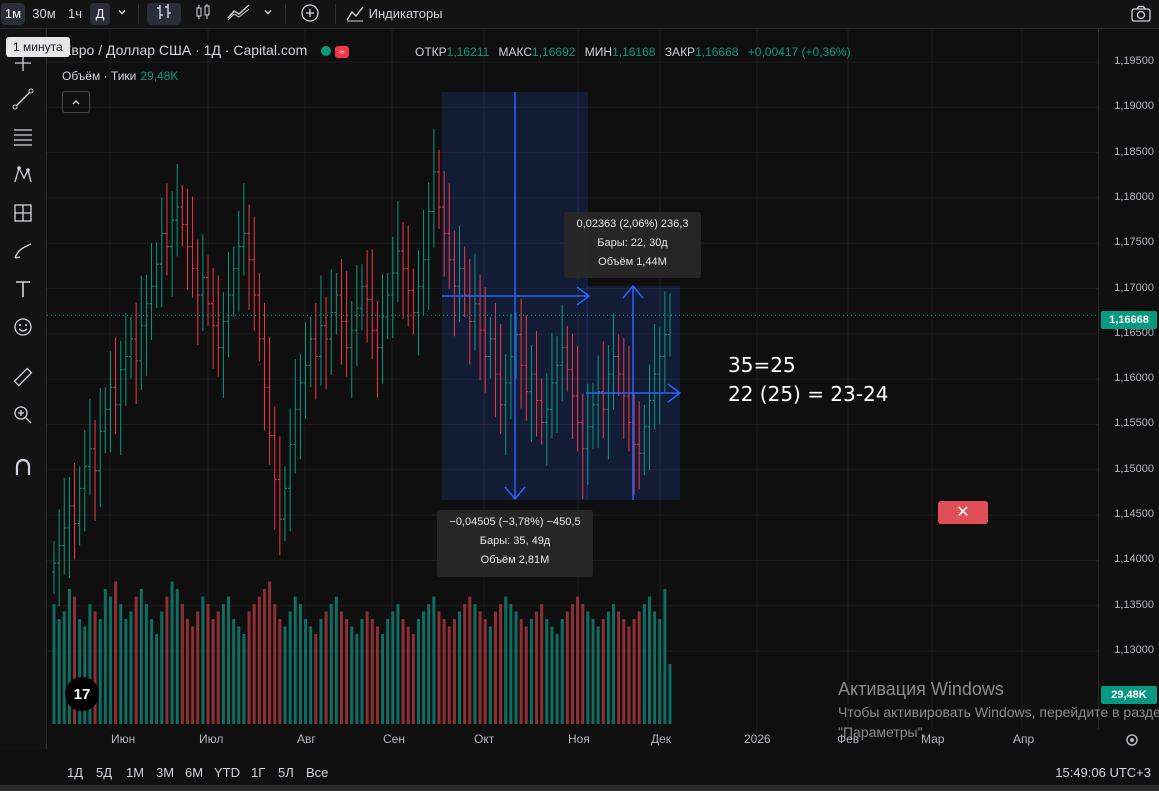 The height and width of the screenshot is (791, 1159). What do you see at coordinates (1132, 741) in the screenshot?
I see `chart-settings-button` at bounding box center [1132, 741].